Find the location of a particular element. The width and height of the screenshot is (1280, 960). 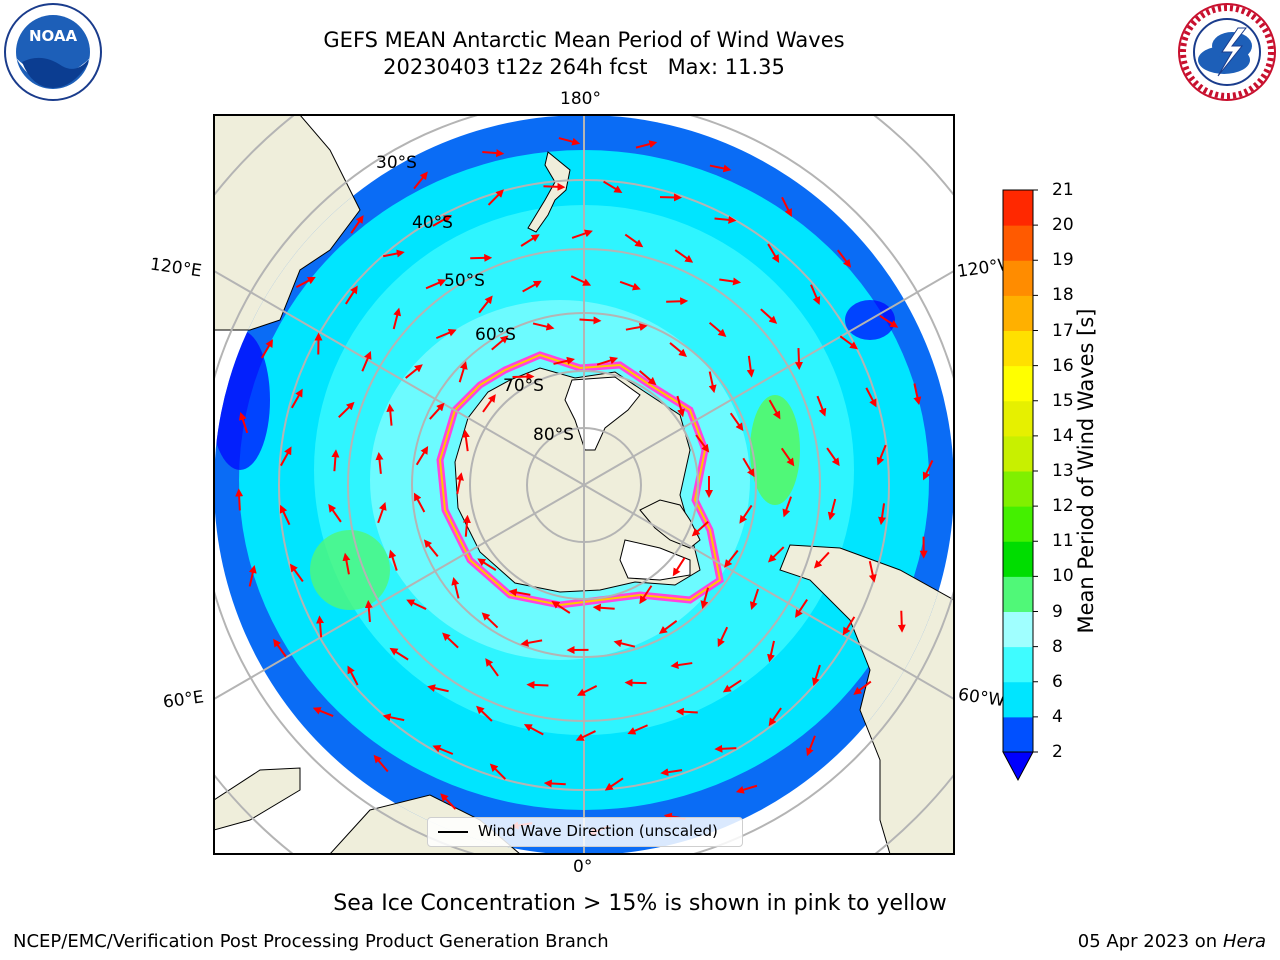

lat-label-70s: 70°S is located at coordinates (523, 386).